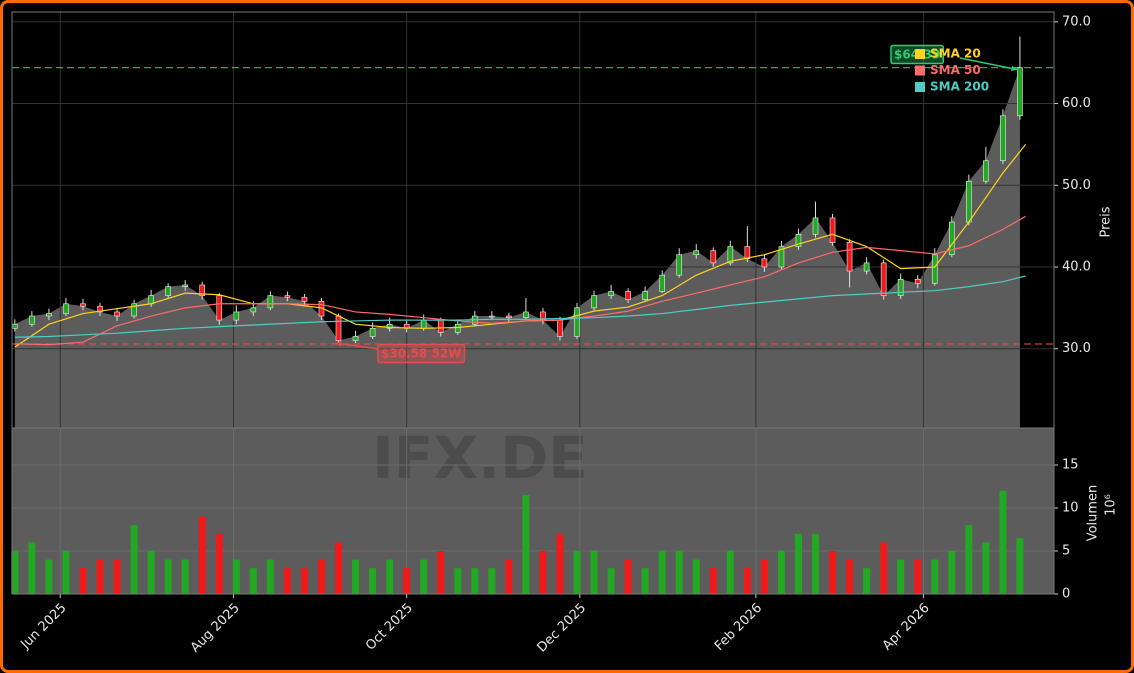 Image resolution: width=1134 pixels, height=673 pixels. Describe the element at coordinates (1070, 507) in the screenshot. I see `volume-tick-label: 10` at that location.